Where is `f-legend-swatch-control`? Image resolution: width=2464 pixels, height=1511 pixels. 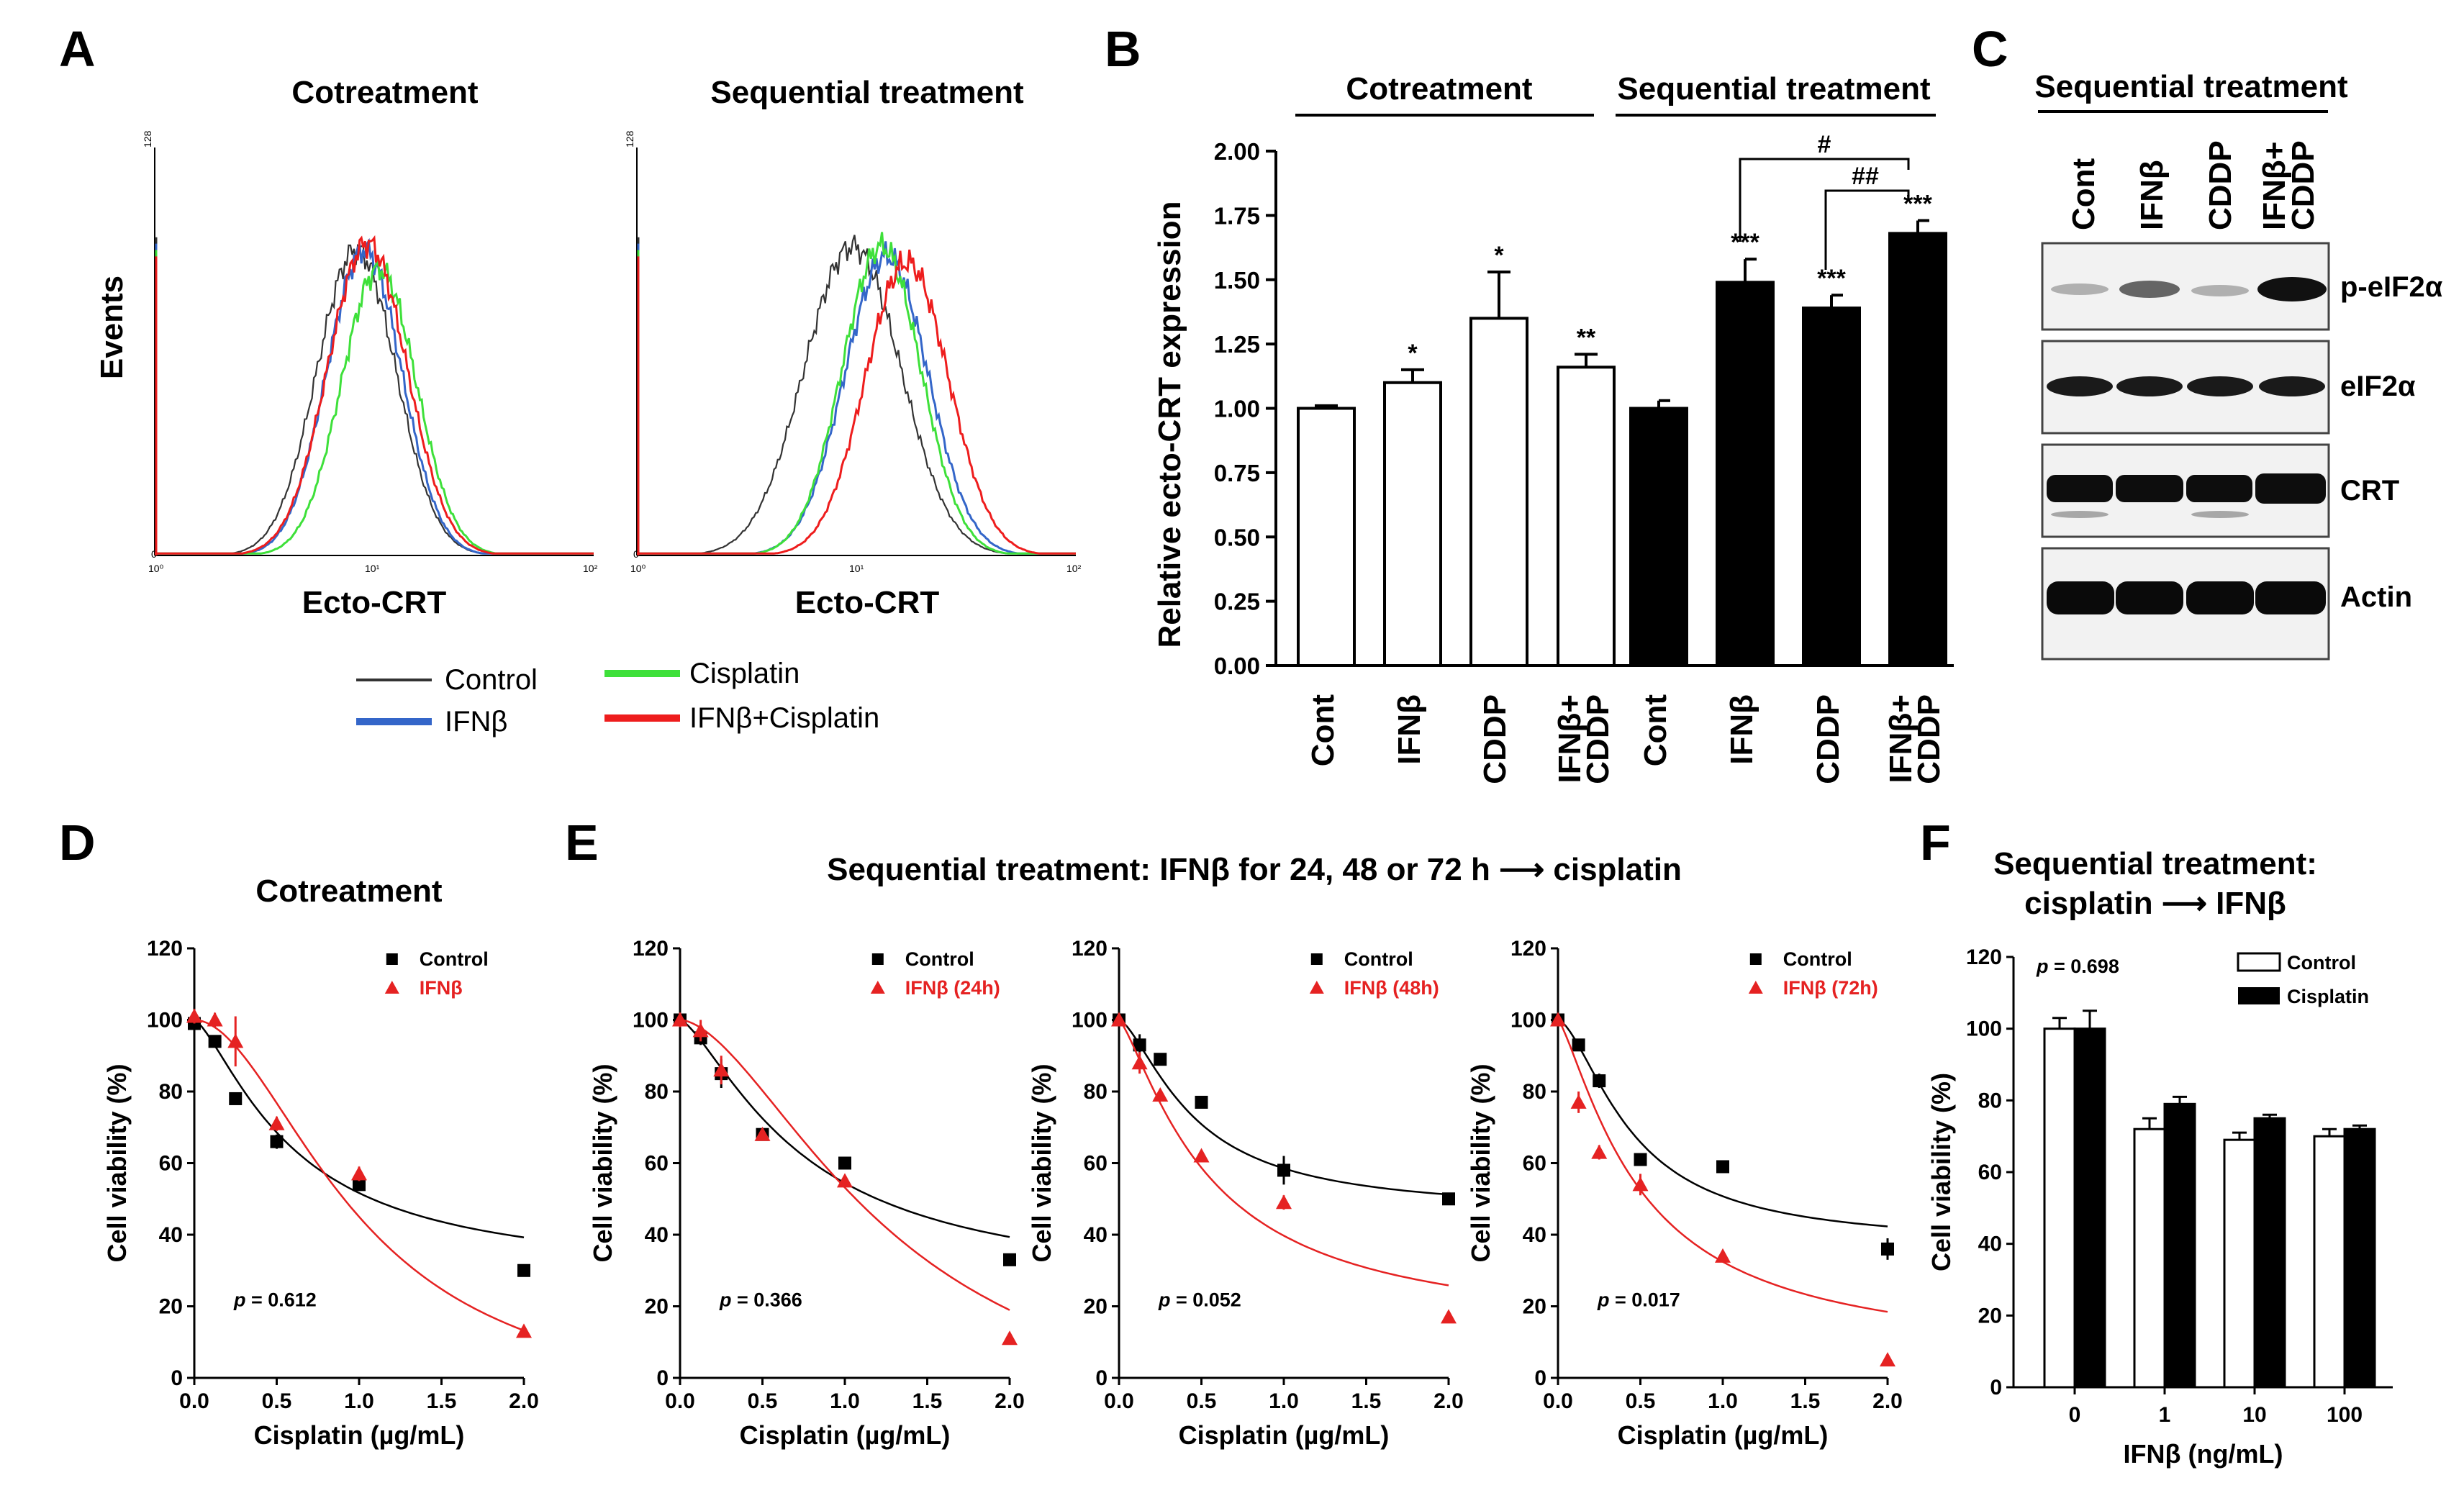
f-legend-swatch-control is located at coordinates (2259, 962).